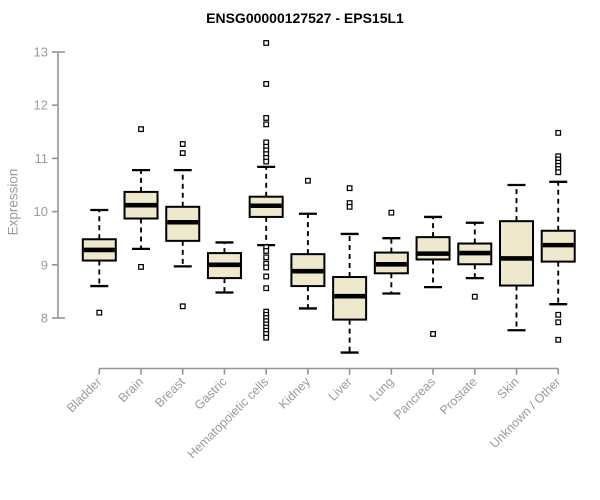 This screenshot has width=600, height=500. Describe the element at coordinates (458, 396) in the screenshot. I see `x-tick-label: Prostate` at that location.